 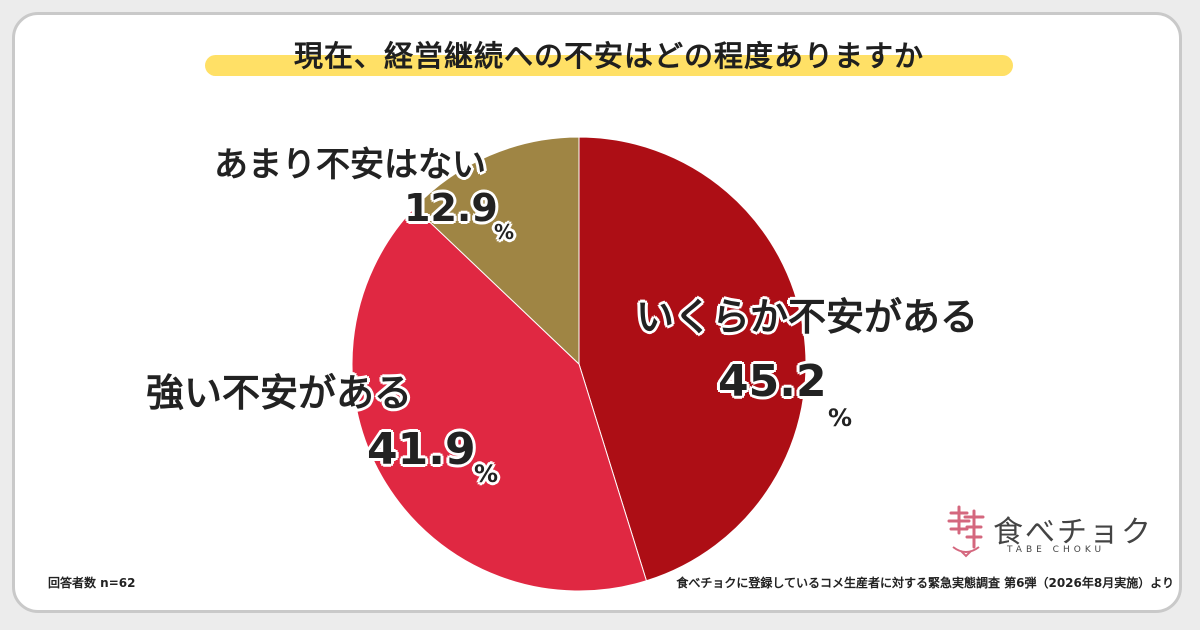 I want to click on slice-unit-1: %, so click(x=486, y=474).